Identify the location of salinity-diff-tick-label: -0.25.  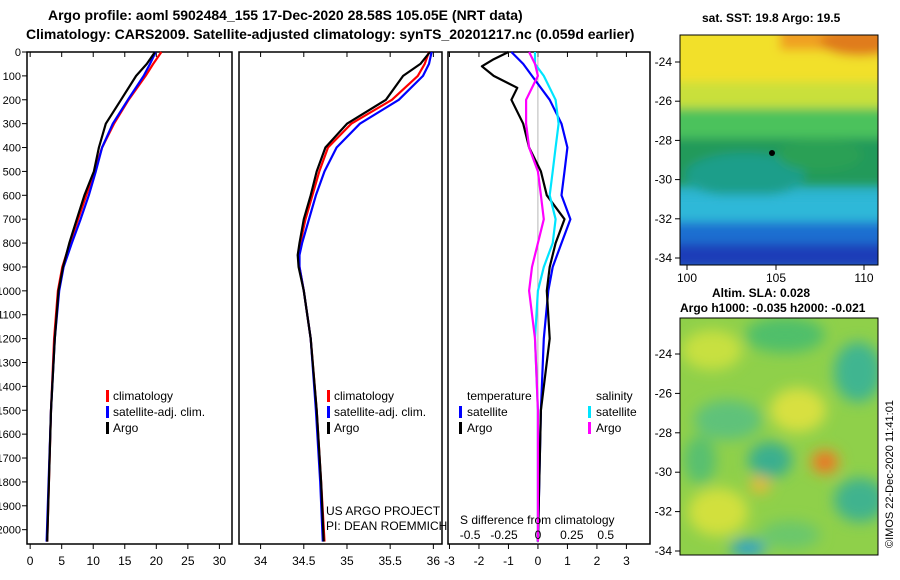
(504, 535).